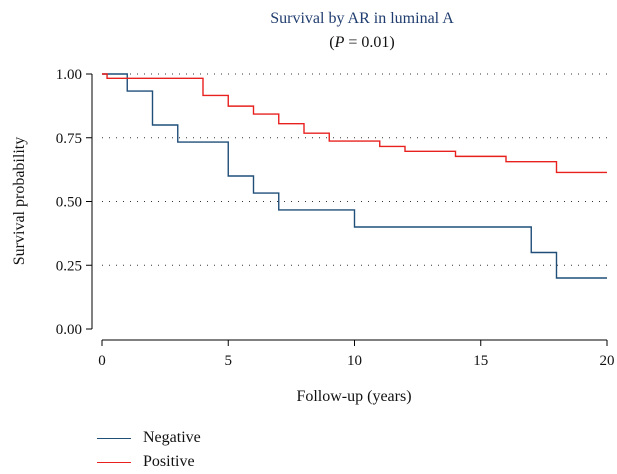 This screenshot has height=474, width=617. I want to click on subtitle-italic-p: P, so click(339, 42).